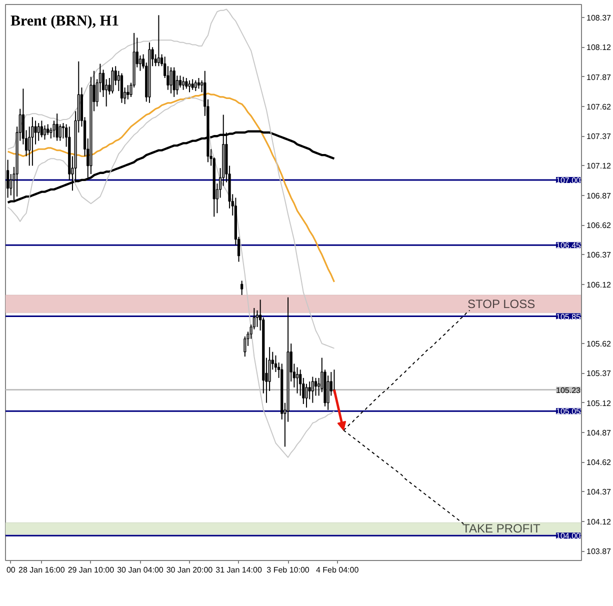 The image size is (613, 606). What do you see at coordinates (599, 492) in the screenshot?
I see `y-tick-label: 104.37` at bounding box center [599, 492].